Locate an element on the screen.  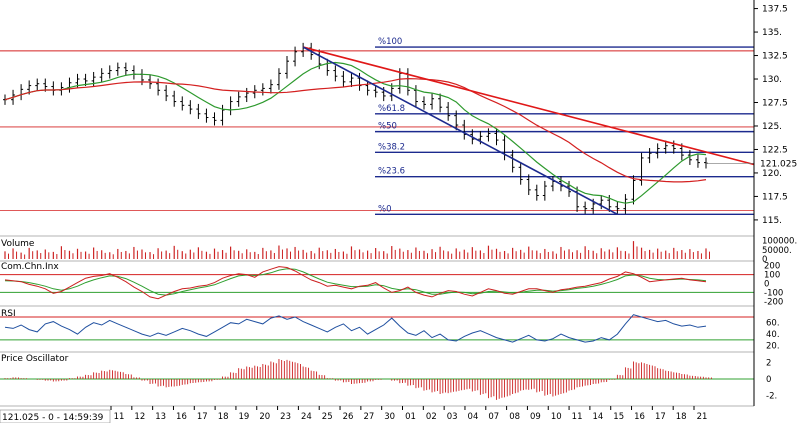
price-tick-label: 122.5 is located at coordinates (775, 150).